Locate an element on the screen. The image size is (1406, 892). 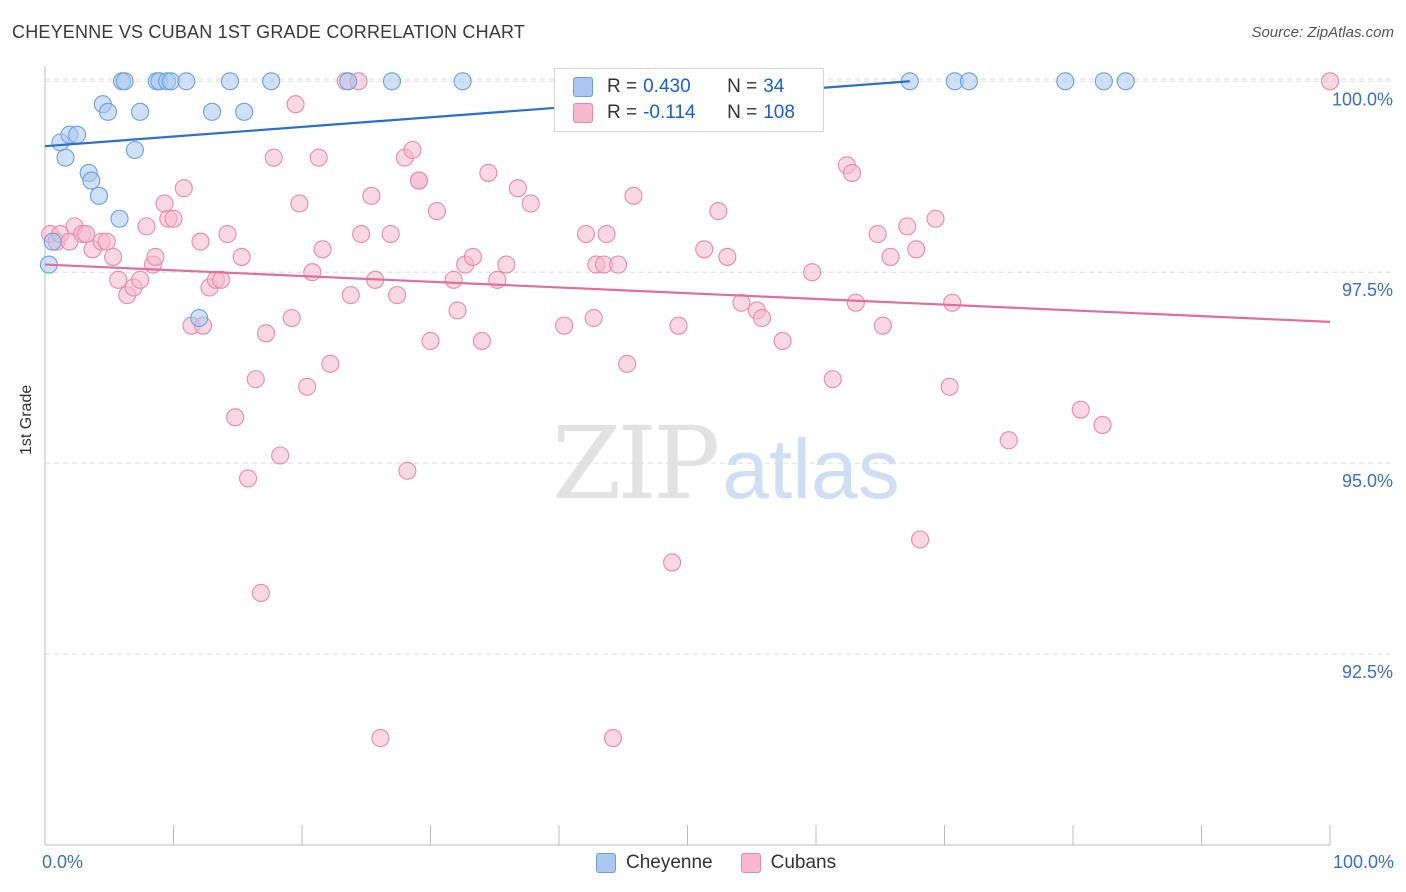
n-value: 34 is located at coordinates (774, 86).